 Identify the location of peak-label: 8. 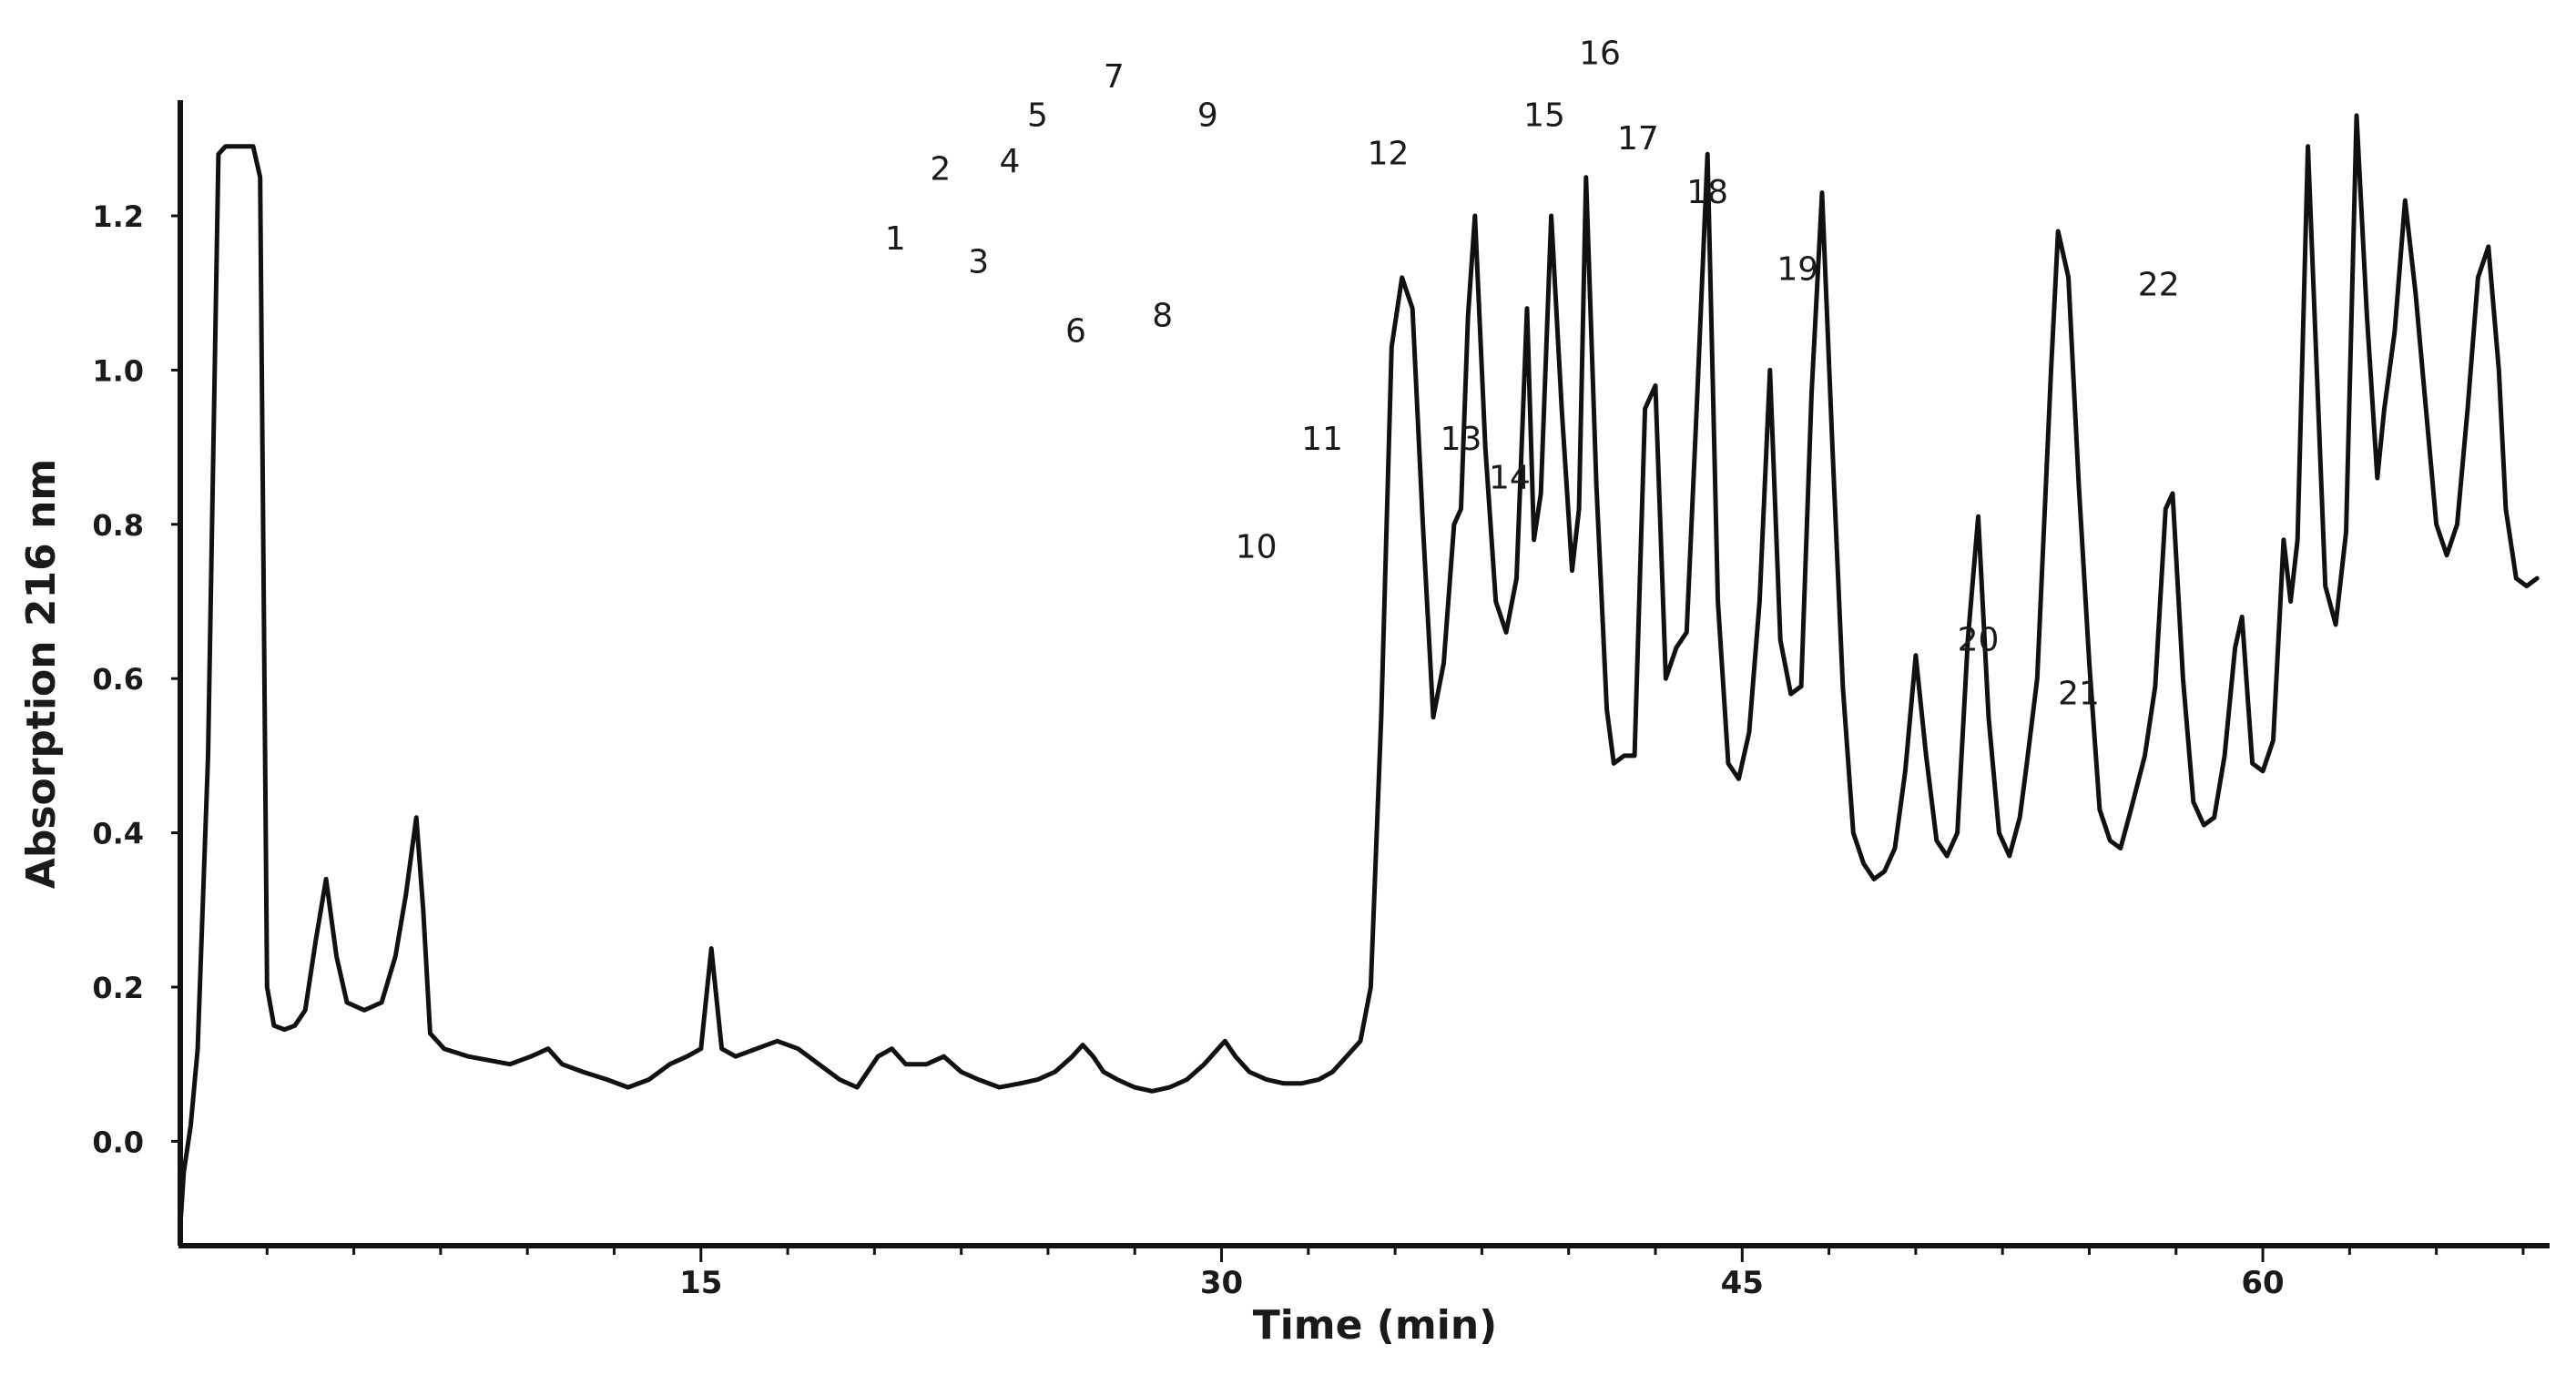
(1163, 316).